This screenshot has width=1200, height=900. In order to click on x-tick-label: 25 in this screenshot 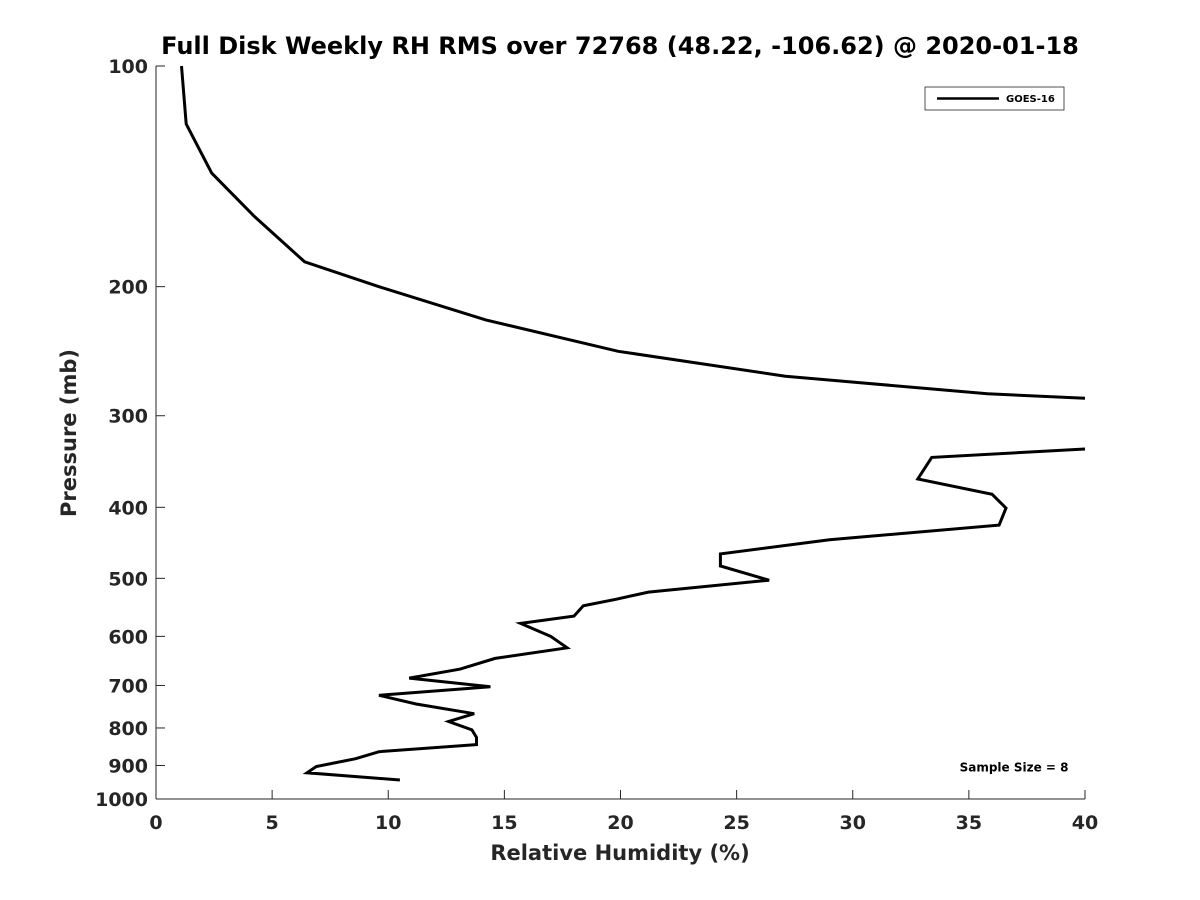, I will do `click(736, 823)`.